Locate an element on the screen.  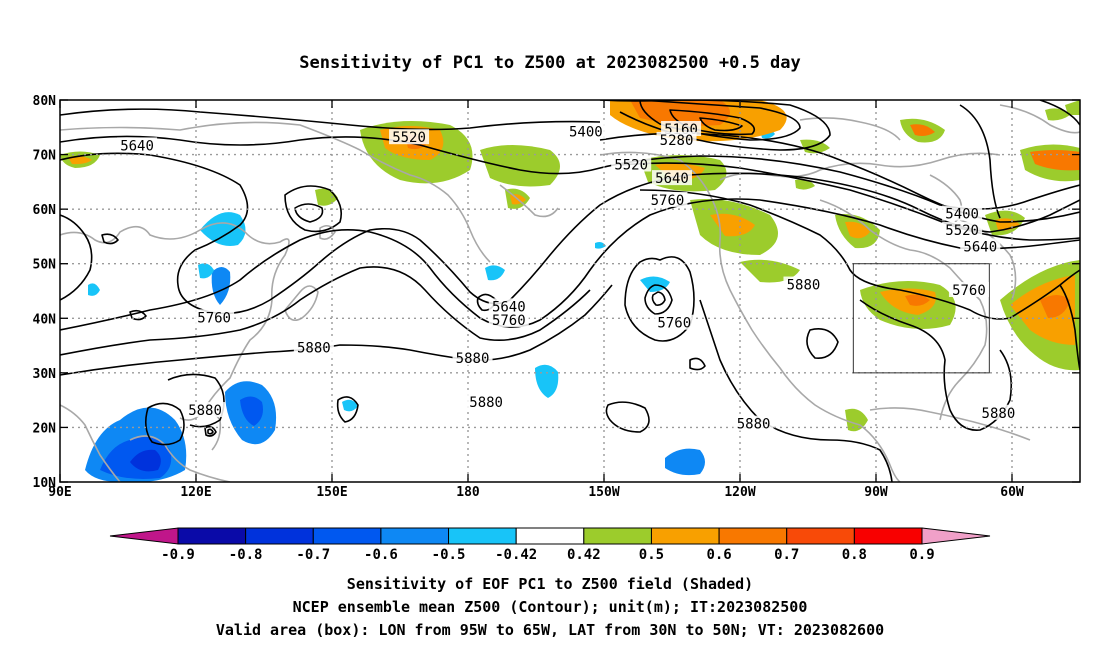
valid-area-box is located at coordinates (921, 318).